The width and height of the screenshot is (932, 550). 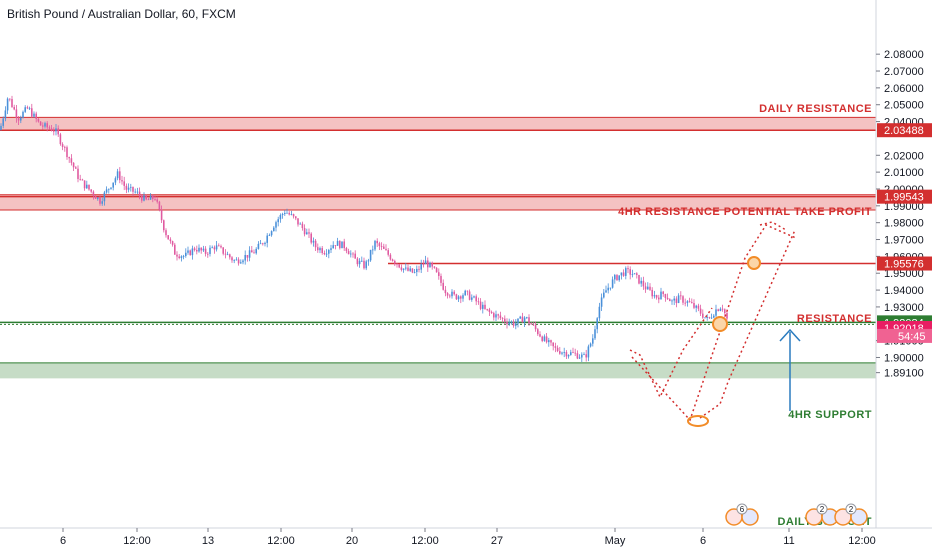 What do you see at coordinates (790, 335) in the screenshot?
I see `upside-arrow-head` at bounding box center [790, 335].